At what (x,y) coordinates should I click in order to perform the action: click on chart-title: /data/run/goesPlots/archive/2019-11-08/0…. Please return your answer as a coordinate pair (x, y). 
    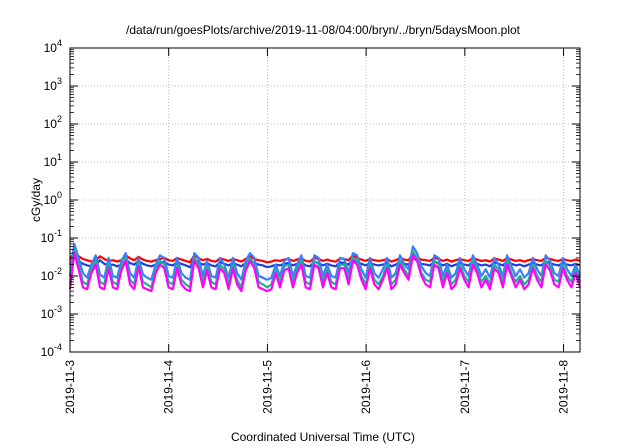
    Looking at the image, I should click on (323, 30).